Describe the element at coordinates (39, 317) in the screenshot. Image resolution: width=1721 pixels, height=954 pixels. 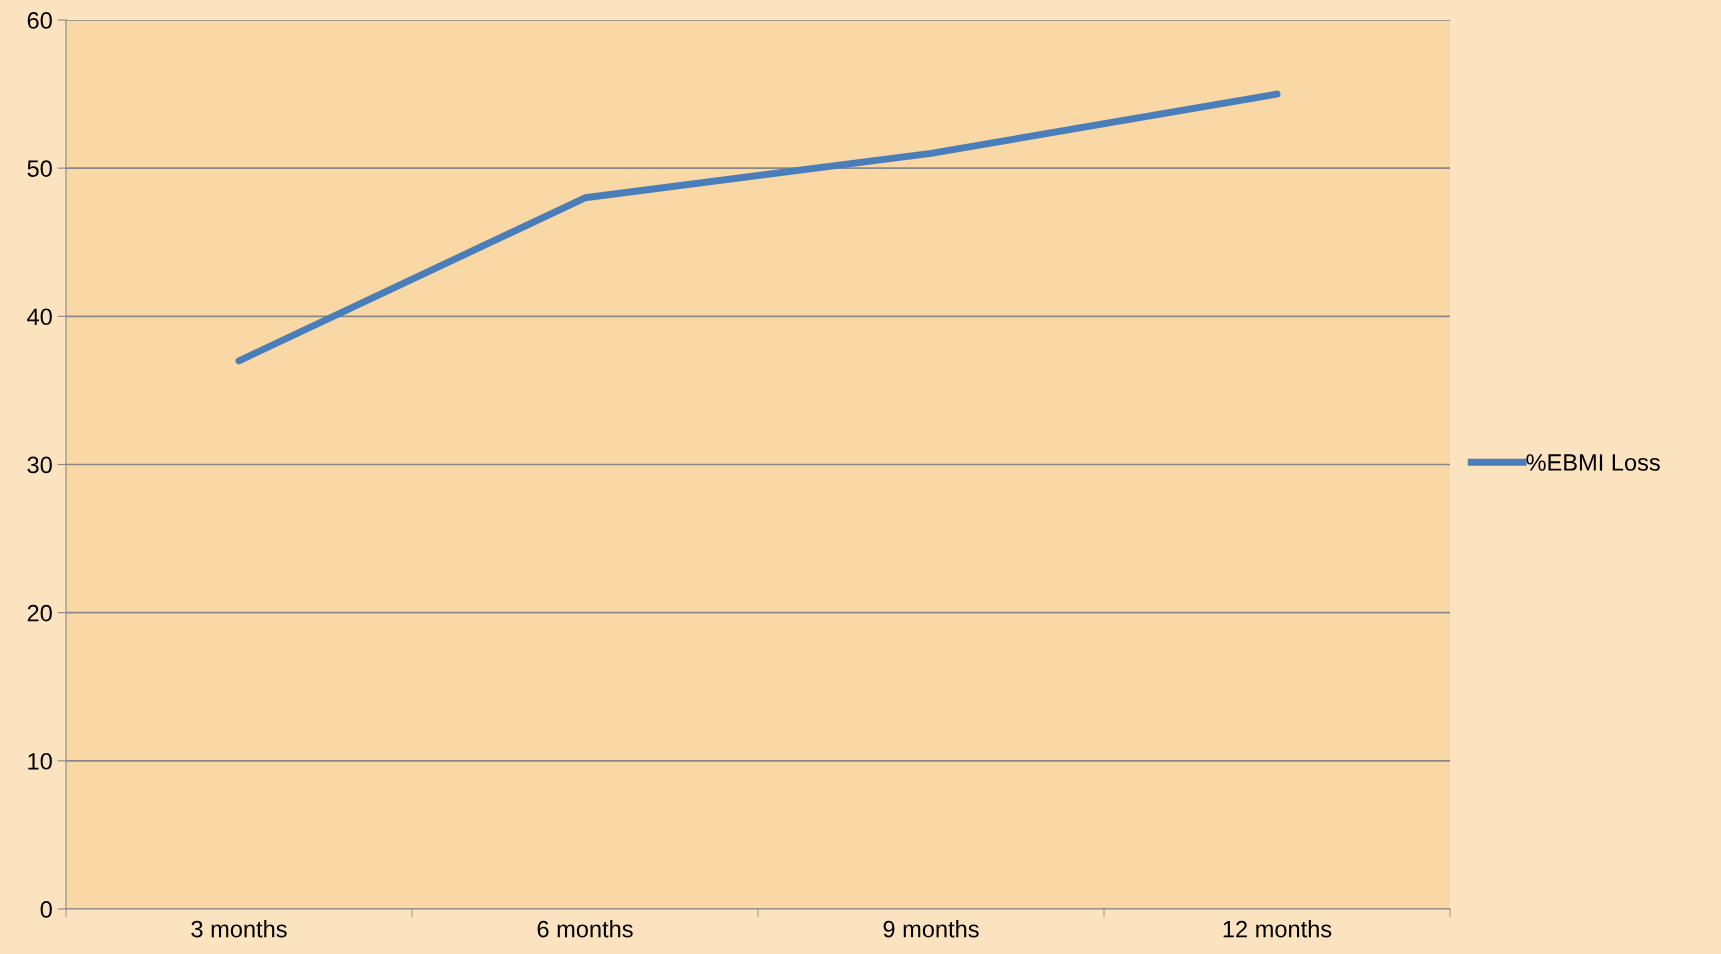
I see `y-tick-label: 40` at that location.